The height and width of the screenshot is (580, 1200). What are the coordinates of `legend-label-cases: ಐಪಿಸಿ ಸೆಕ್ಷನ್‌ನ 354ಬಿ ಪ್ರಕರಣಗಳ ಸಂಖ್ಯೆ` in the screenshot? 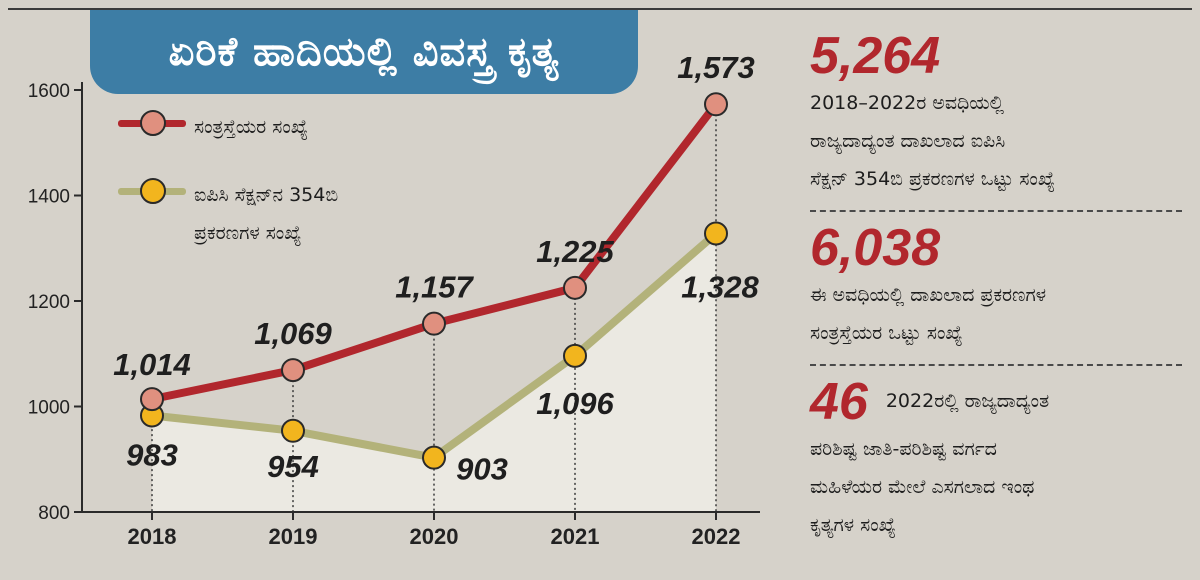 It's located at (262, 214).